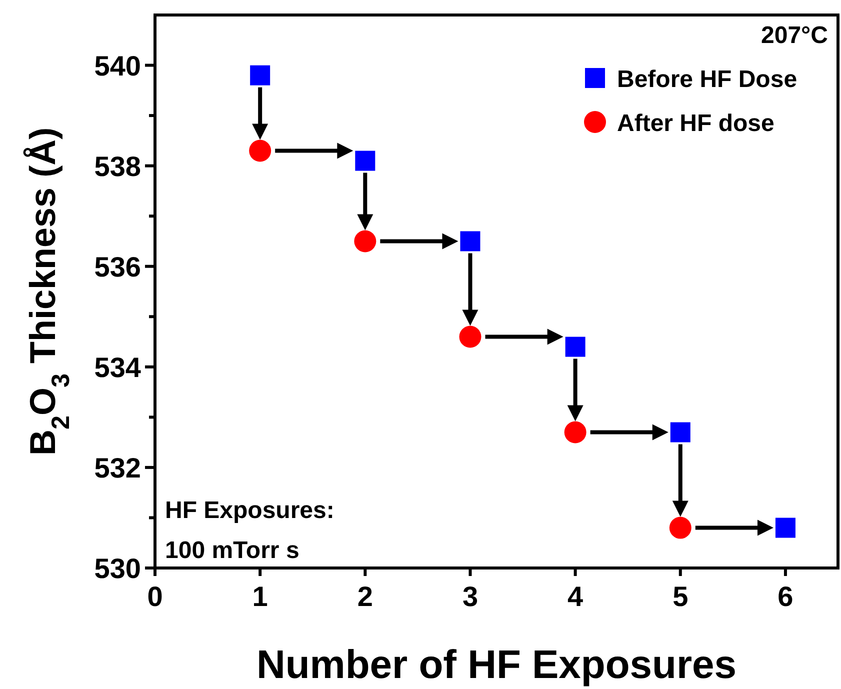  Describe the element at coordinates (496, 665) in the screenshot. I see `x-axis-title: Number of HF Exposures` at that location.